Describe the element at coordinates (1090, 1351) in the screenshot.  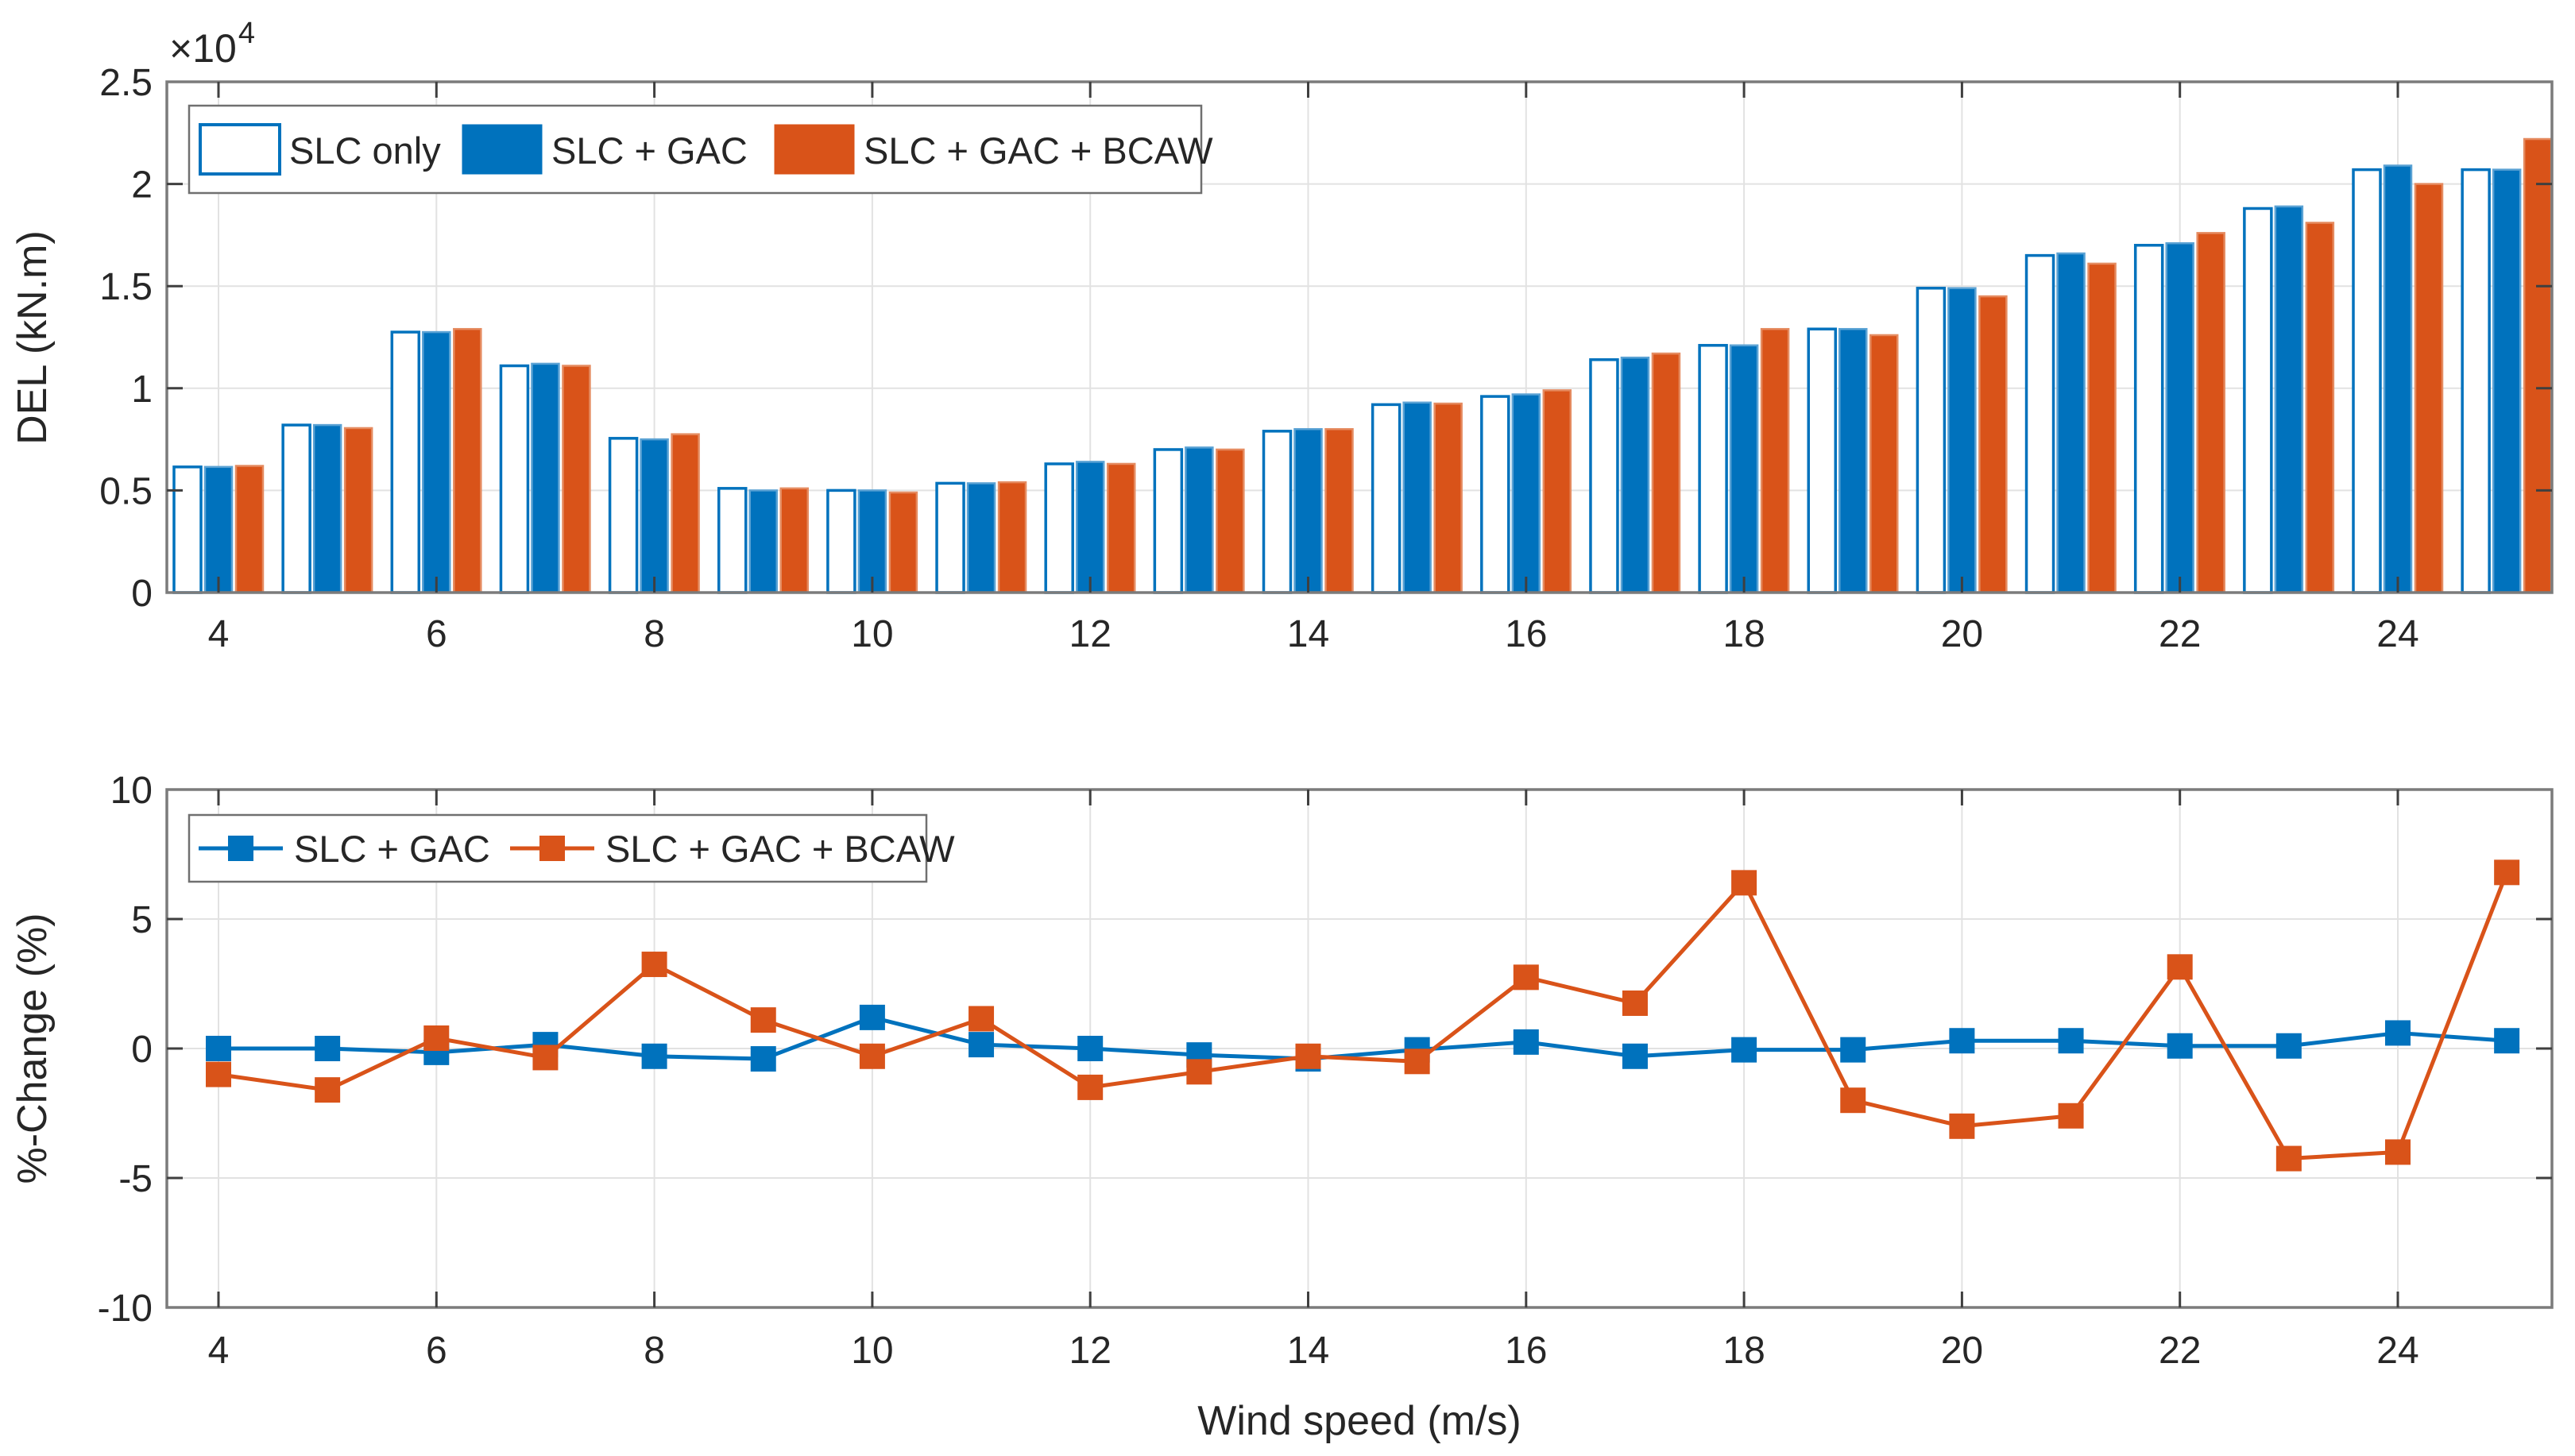
I see `xtick-label: 12` at that location.